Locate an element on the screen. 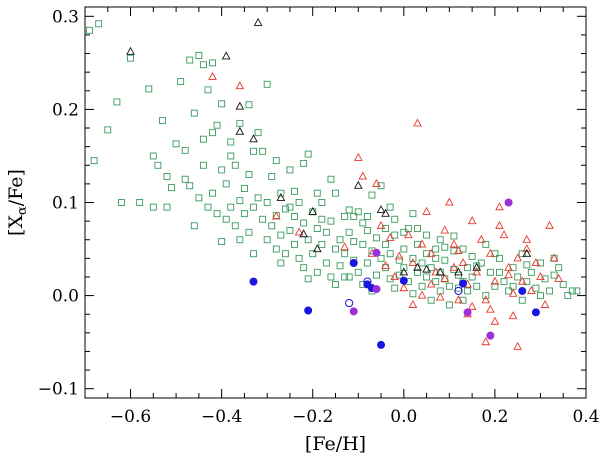 This screenshot has height=458, width=600. series-purple-filled-circles is located at coordinates (431, 269).